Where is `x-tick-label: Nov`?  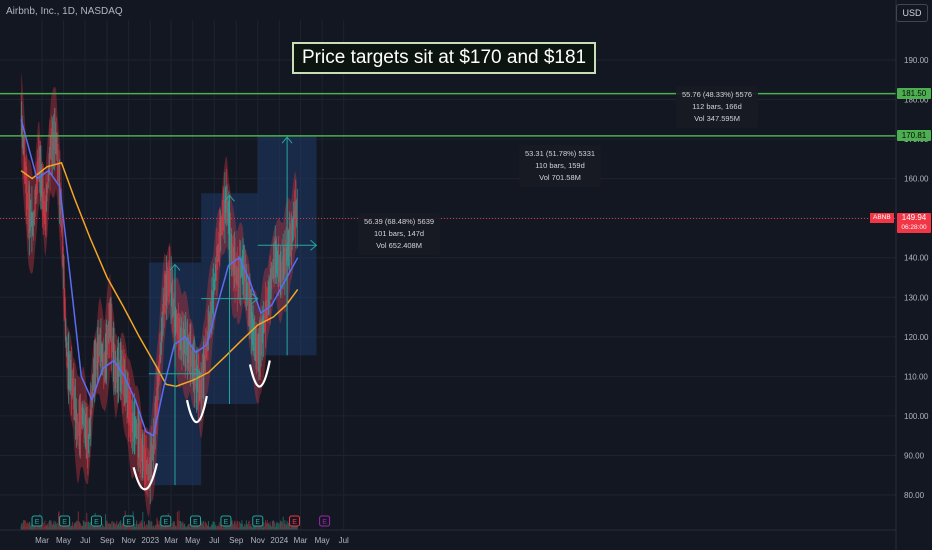
x-tick-label: Nov is located at coordinates (258, 540).